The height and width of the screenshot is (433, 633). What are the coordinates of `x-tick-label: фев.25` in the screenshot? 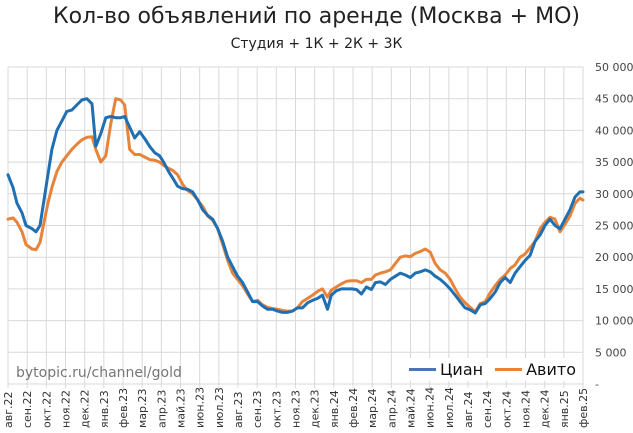 It's located at (583, 408).